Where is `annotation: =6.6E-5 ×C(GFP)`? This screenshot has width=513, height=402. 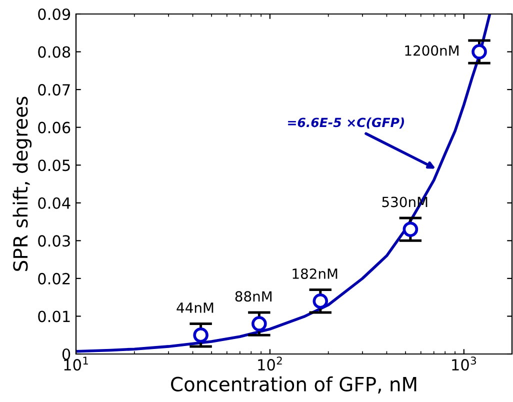 annotation: =6.6E-5 ×C(GFP) is located at coordinates (346, 123).